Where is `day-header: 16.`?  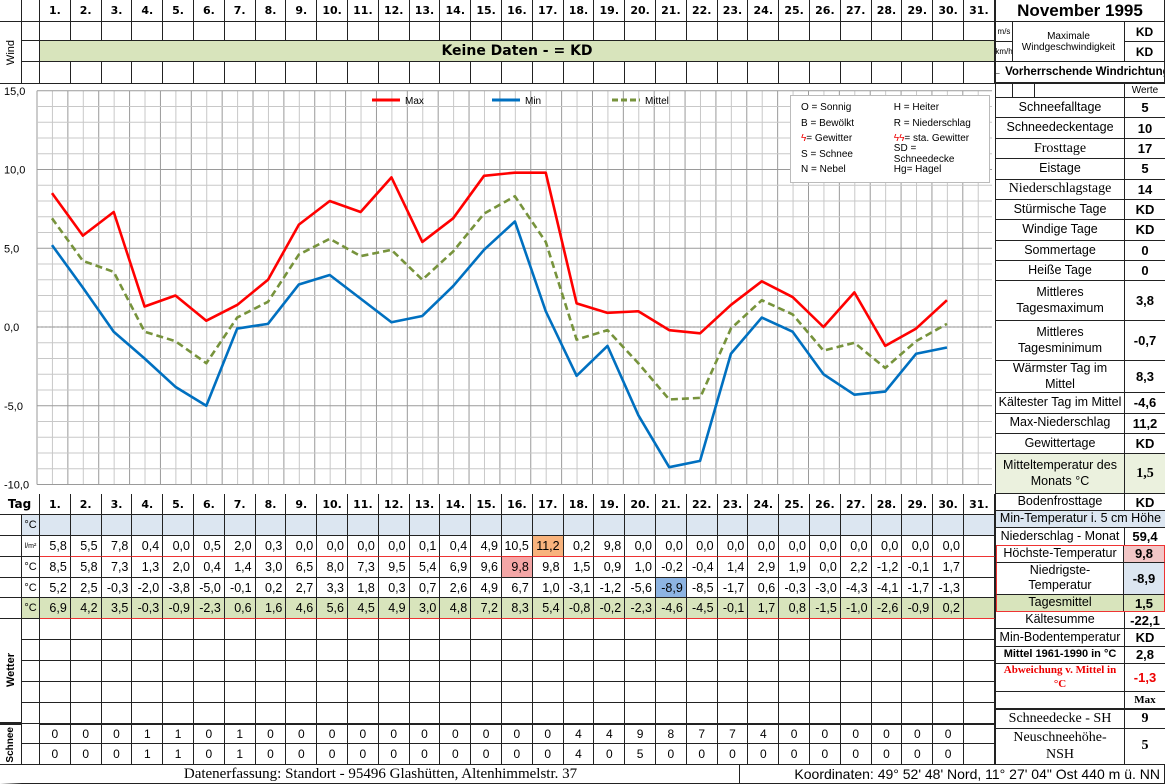
day-header: 16. is located at coordinates (517, 504).